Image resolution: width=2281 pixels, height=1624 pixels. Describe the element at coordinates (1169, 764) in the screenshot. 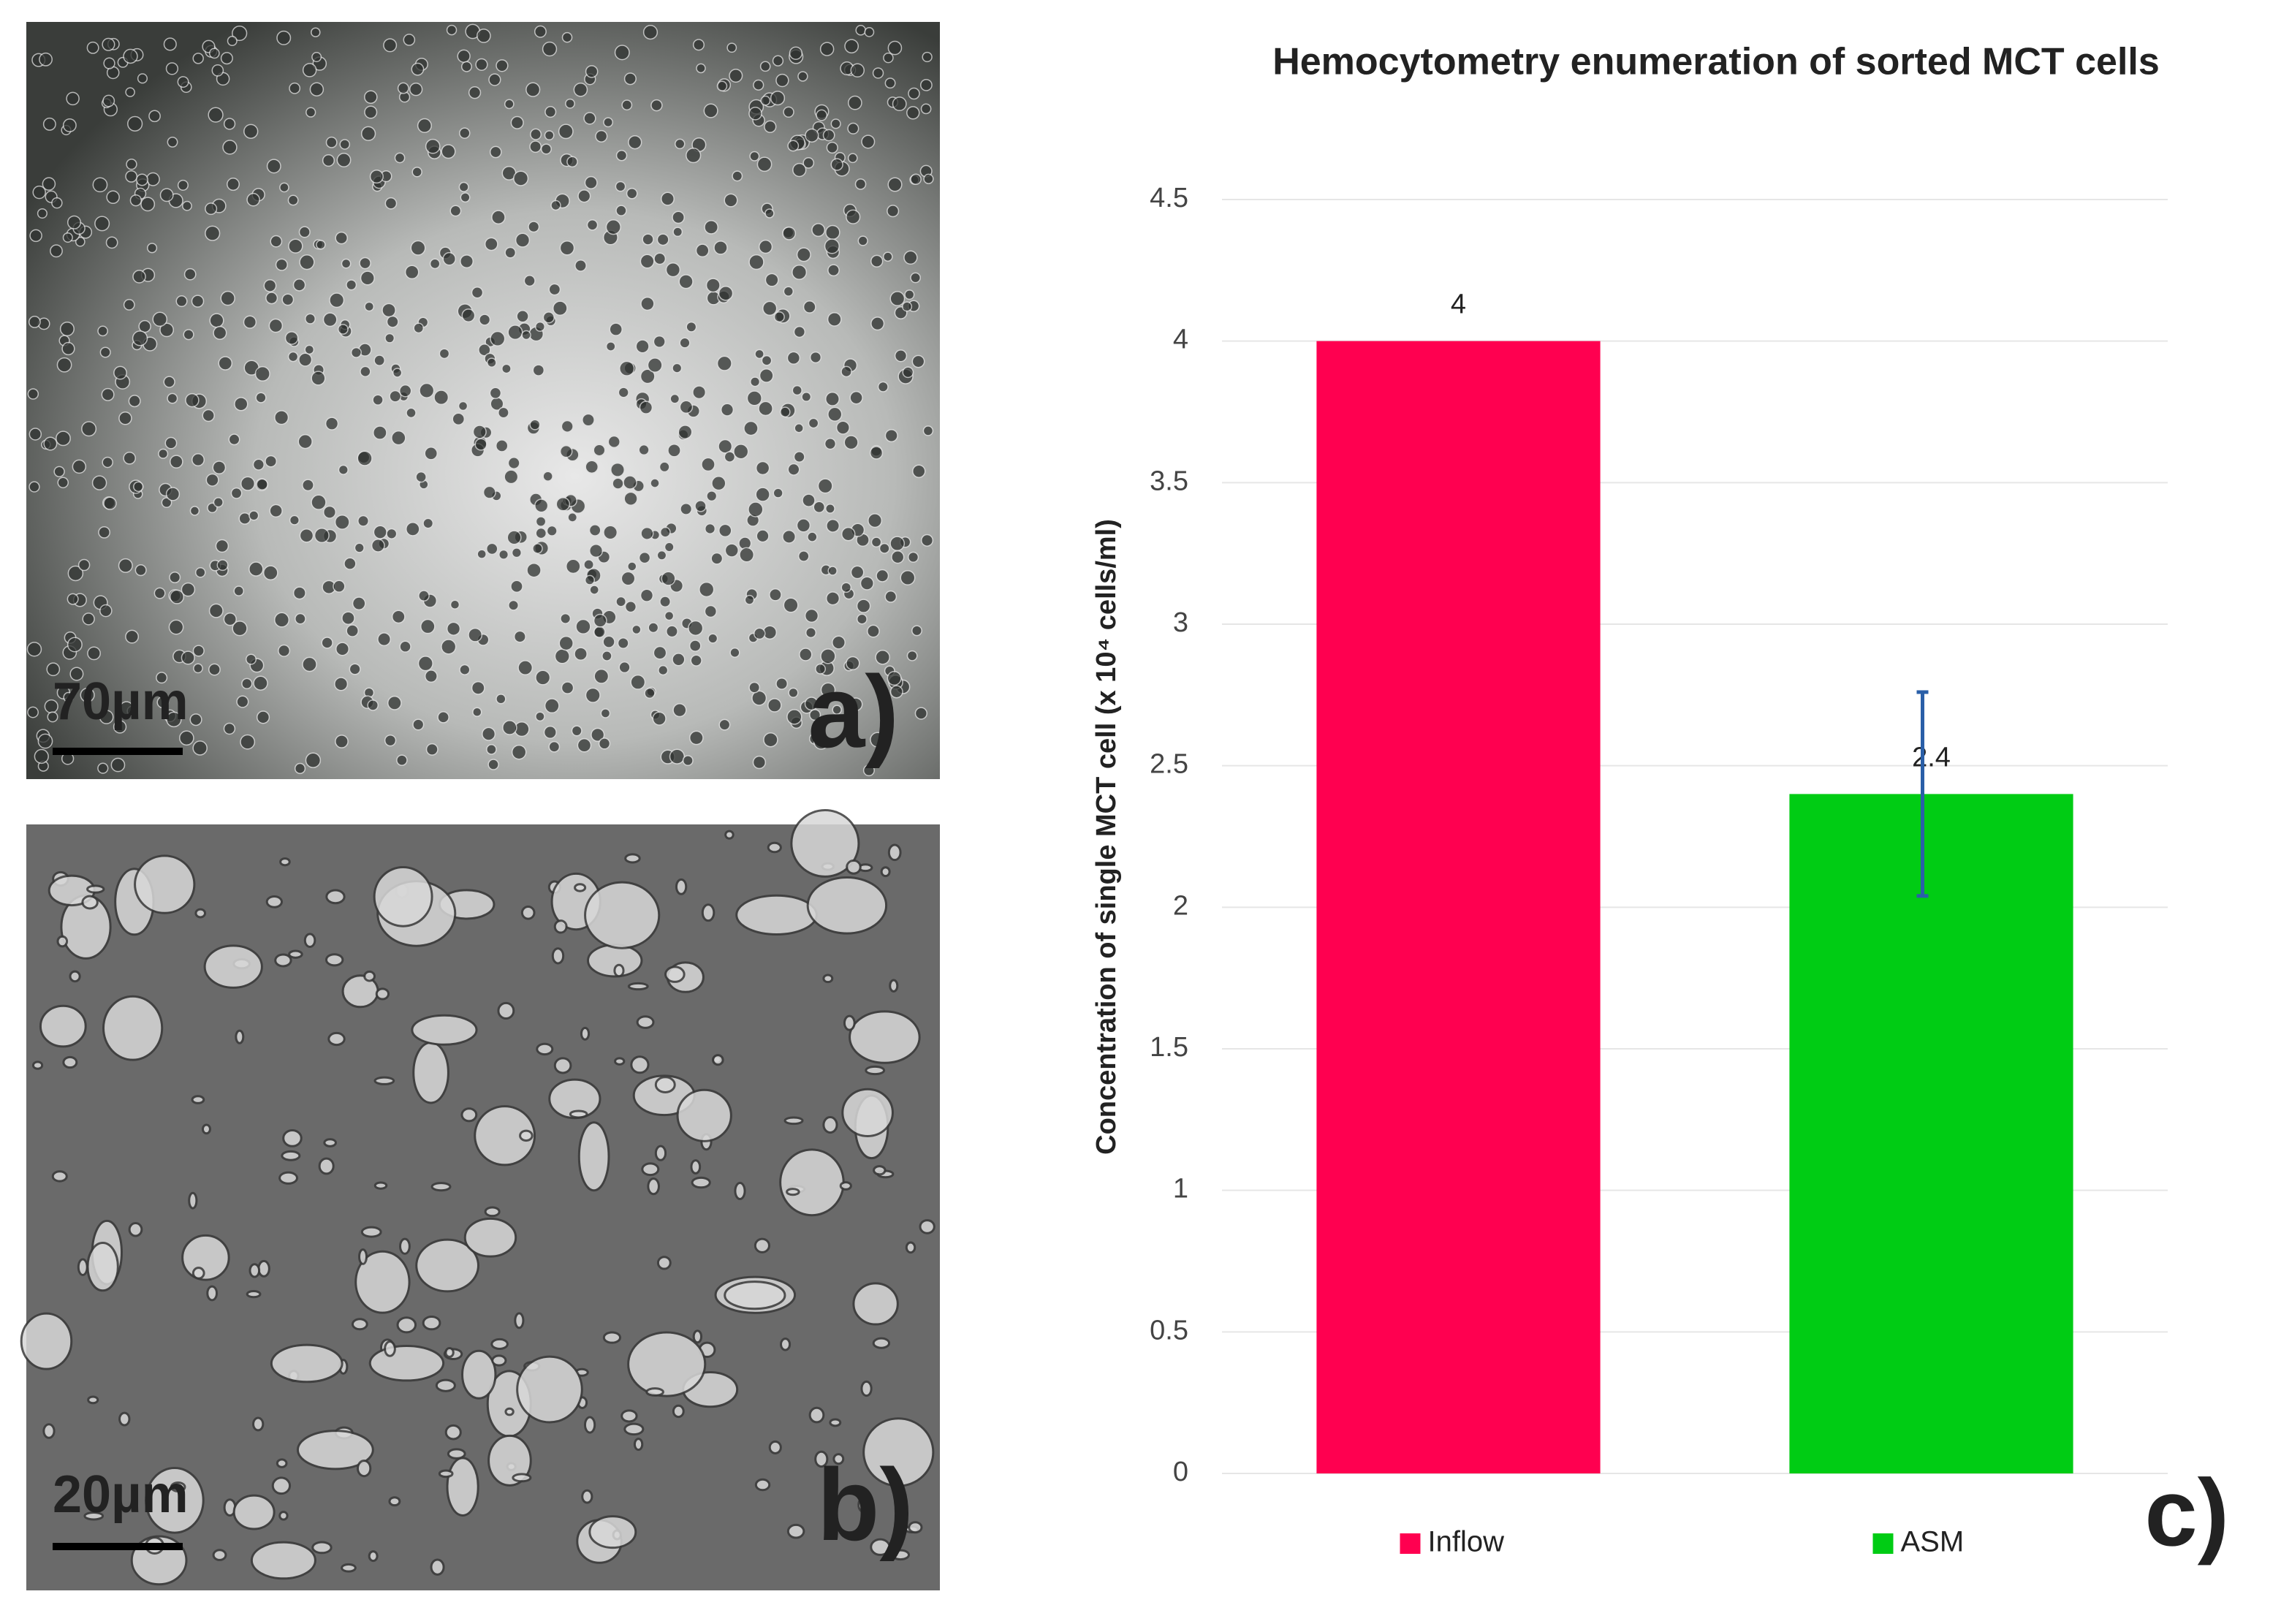

I see `y-tick-label: 2.5` at that location.